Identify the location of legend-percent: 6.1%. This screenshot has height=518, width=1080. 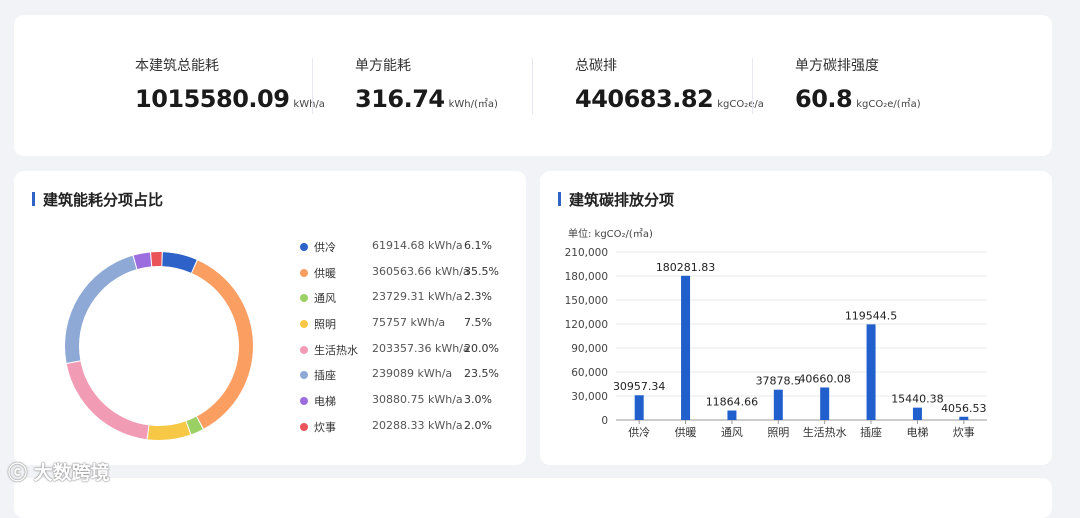
(478, 245).